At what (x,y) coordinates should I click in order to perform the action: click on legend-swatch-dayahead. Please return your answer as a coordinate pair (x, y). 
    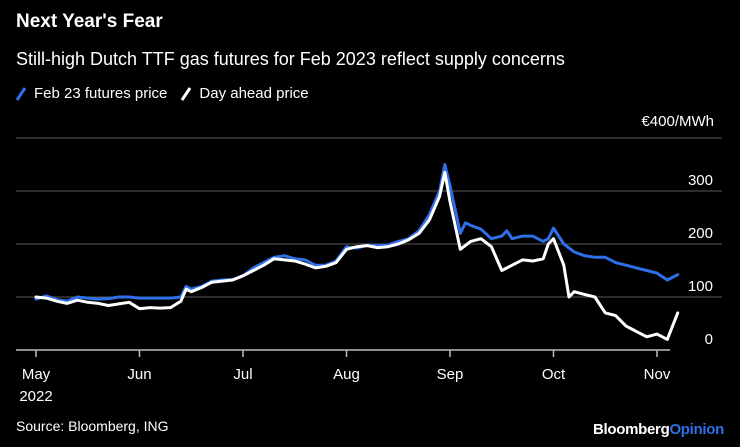
    Looking at the image, I should click on (186, 93).